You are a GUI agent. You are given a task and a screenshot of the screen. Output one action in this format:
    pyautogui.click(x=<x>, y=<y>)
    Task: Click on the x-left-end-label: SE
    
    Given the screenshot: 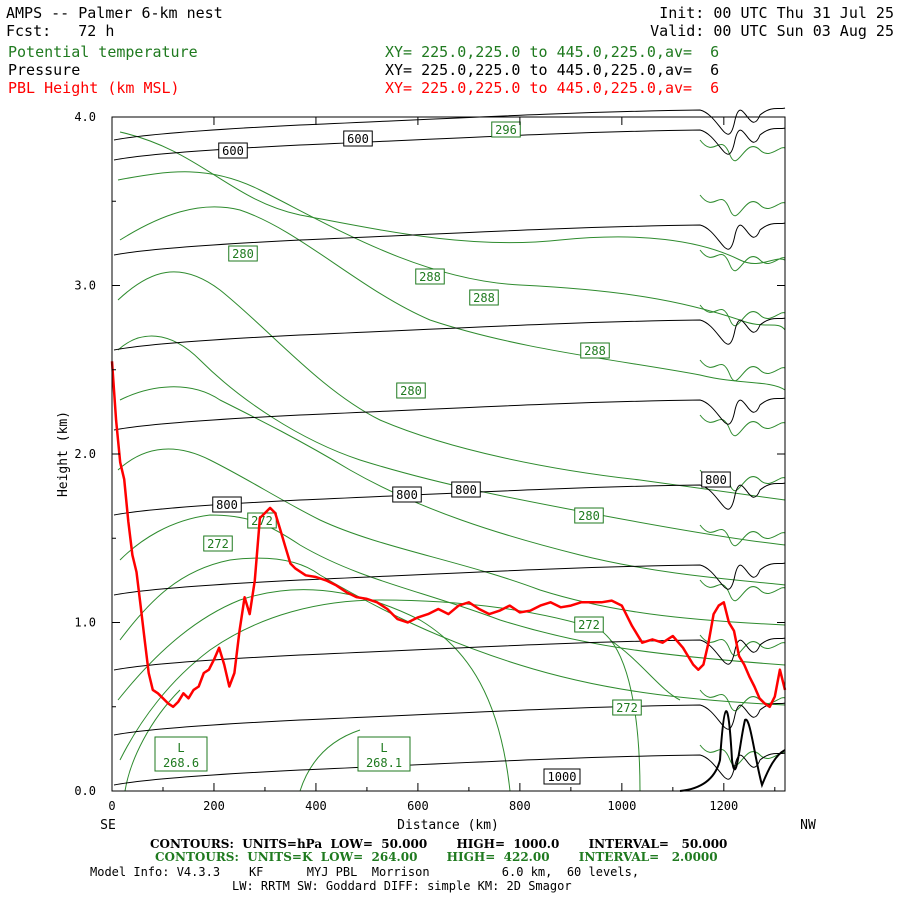 What is the action you would take?
    pyautogui.click(x=108, y=825)
    